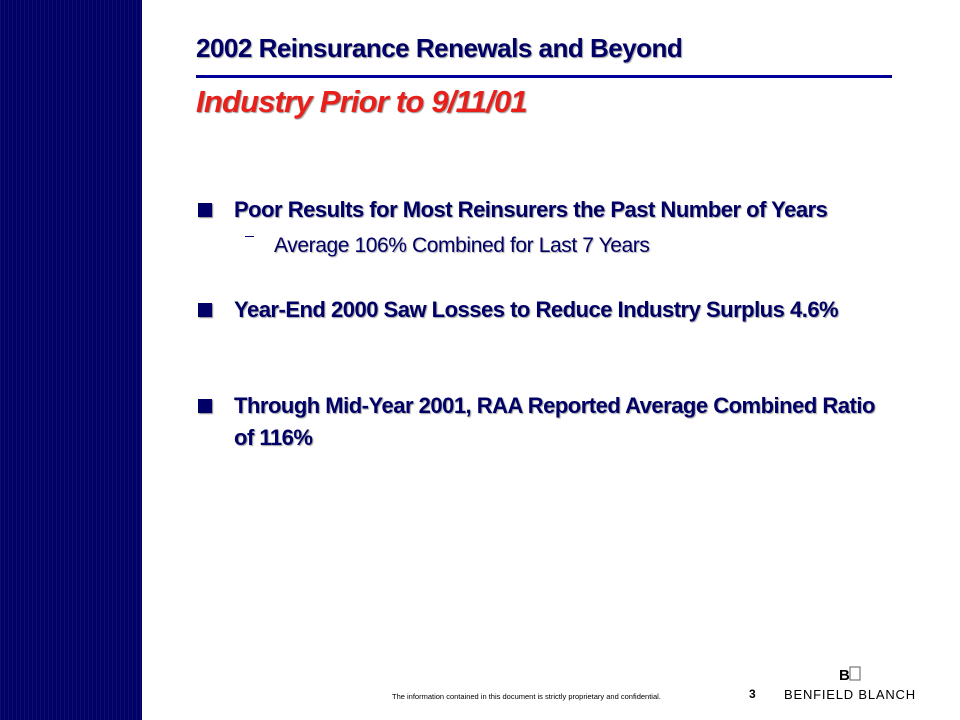  Describe the element at coordinates (439, 48) in the screenshot. I see `slide-heading: 2002 Reinsurance Renewals and Beyond` at that location.